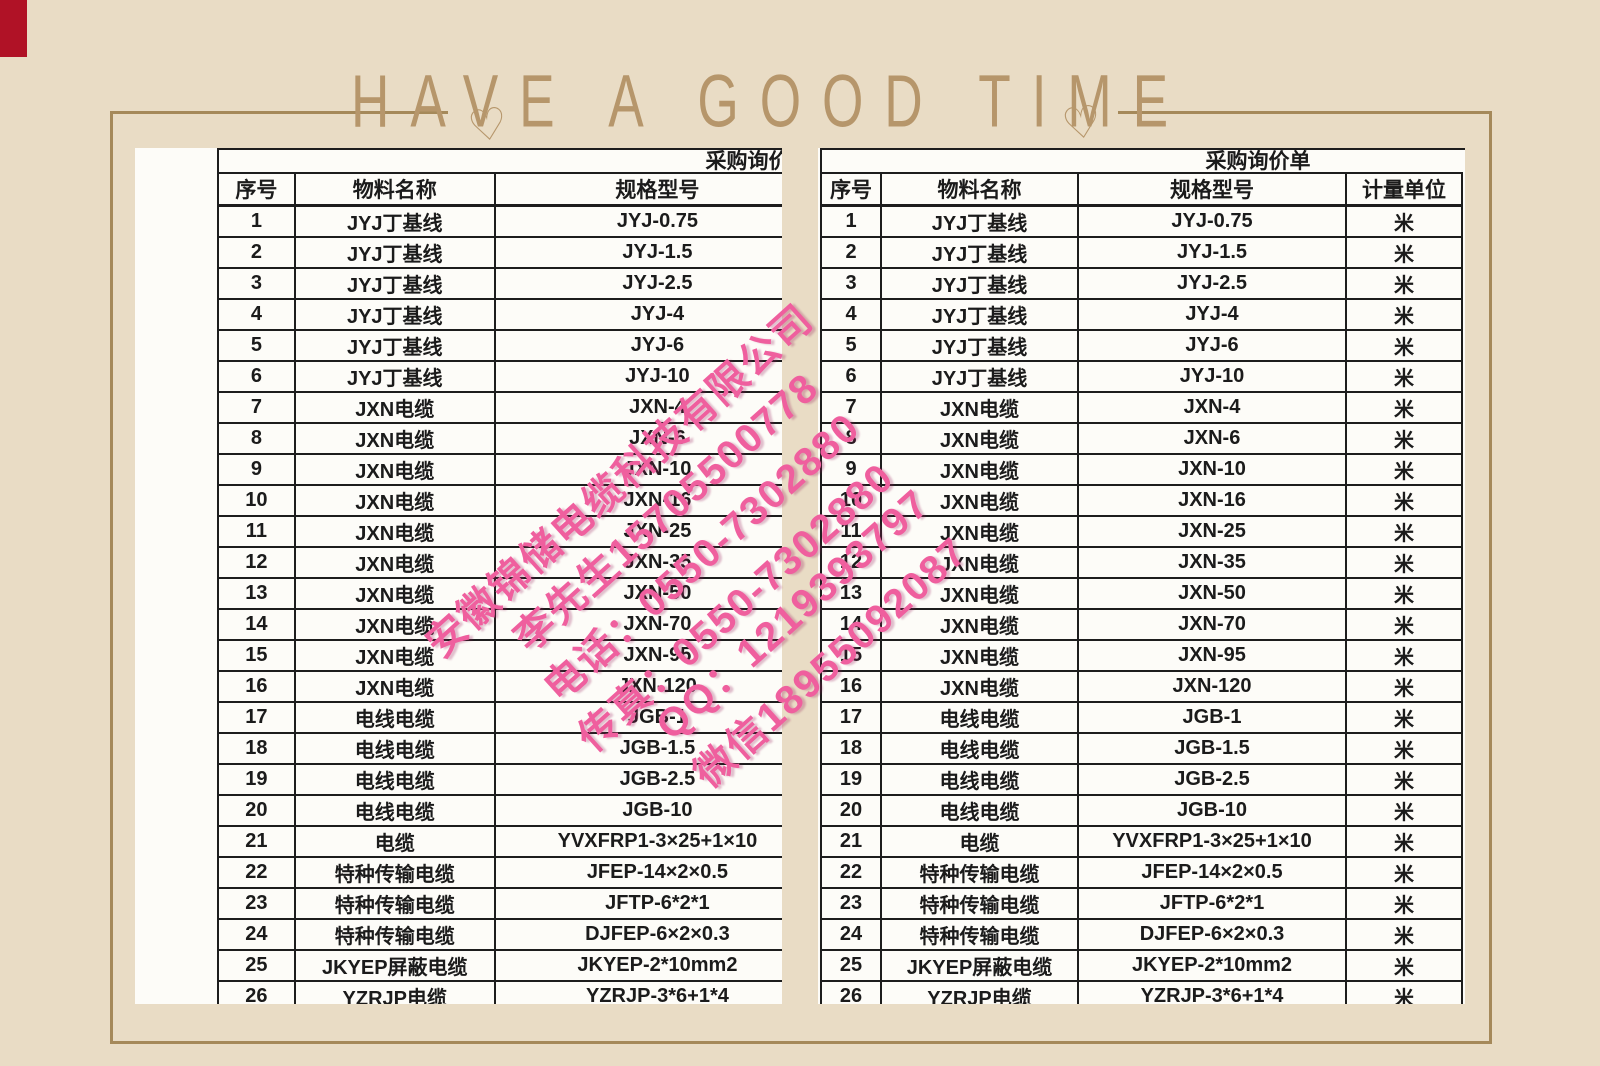 The height and width of the screenshot is (1066, 1600). Describe the element at coordinates (256, 872) in the screenshot. I see `cell-no: 22` at that location.